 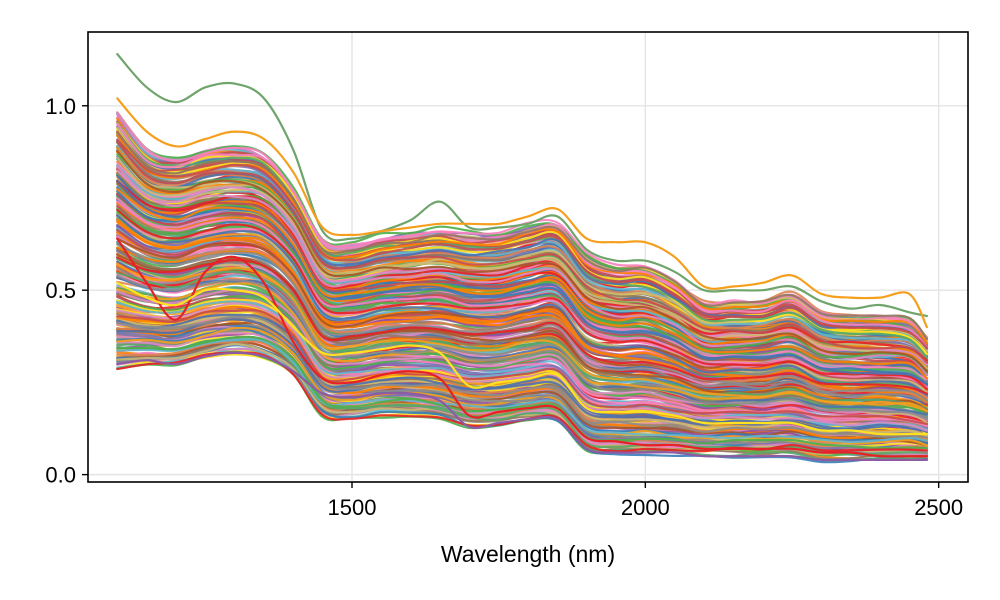 What do you see at coordinates (60, 106) in the screenshot?
I see `y-tick-label: 1.0` at bounding box center [60, 106].